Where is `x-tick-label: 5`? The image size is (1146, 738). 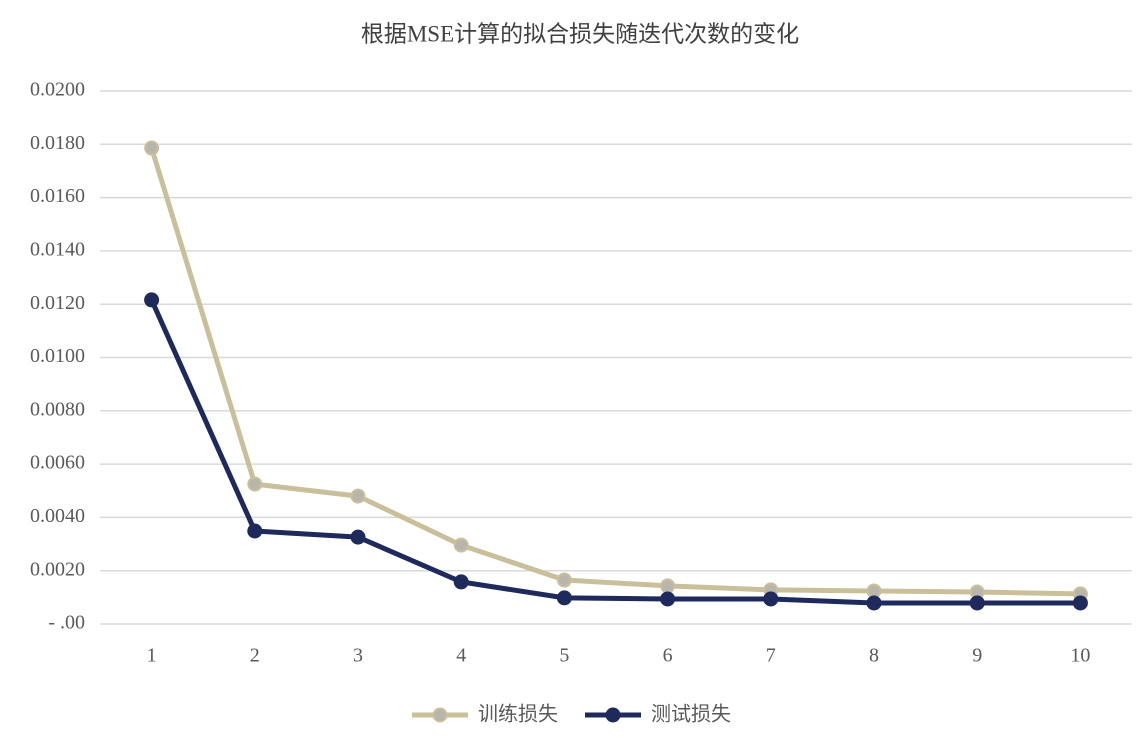 x-tick-label: 5 is located at coordinates (564, 656).